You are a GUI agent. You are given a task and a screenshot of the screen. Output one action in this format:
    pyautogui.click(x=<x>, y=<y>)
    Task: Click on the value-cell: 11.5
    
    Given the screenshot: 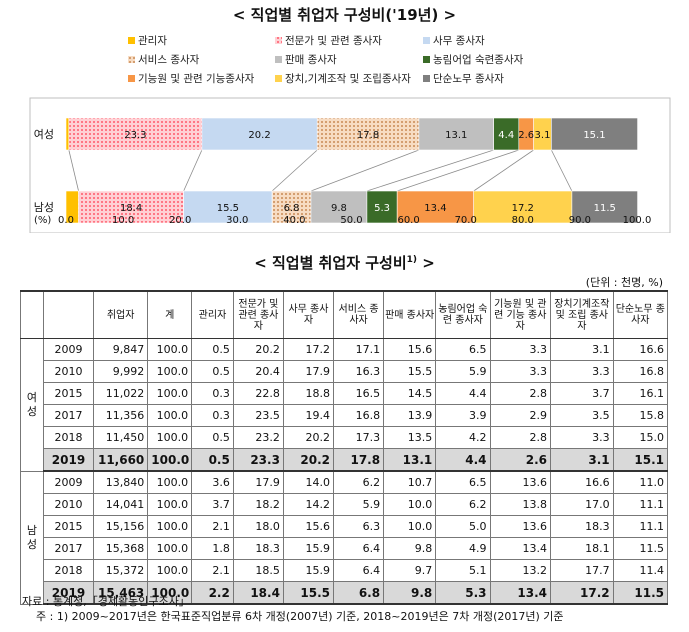 What is the action you would take?
    pyautogui.click(x=640, y=593)
    